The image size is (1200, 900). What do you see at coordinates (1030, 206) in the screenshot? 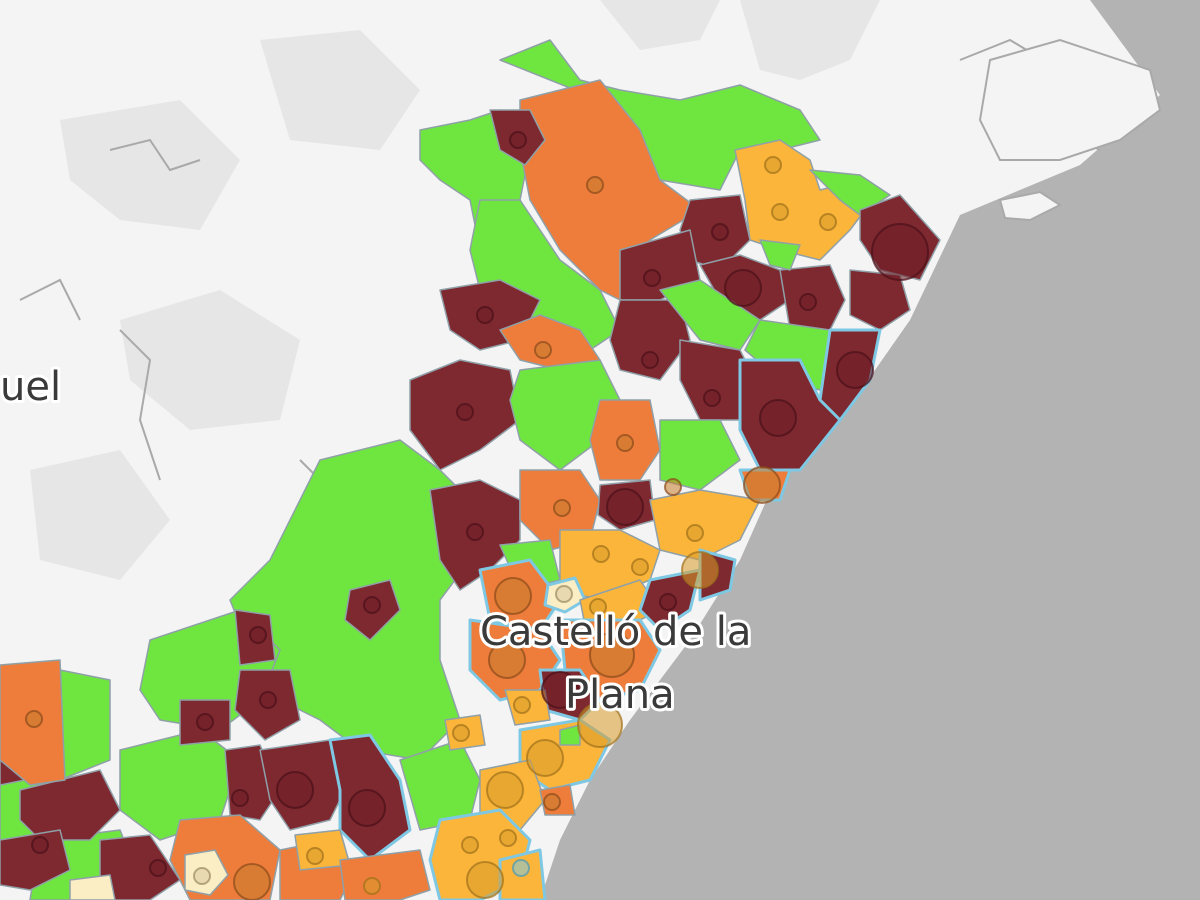
I see `island` at bounding box center [1030, 206].